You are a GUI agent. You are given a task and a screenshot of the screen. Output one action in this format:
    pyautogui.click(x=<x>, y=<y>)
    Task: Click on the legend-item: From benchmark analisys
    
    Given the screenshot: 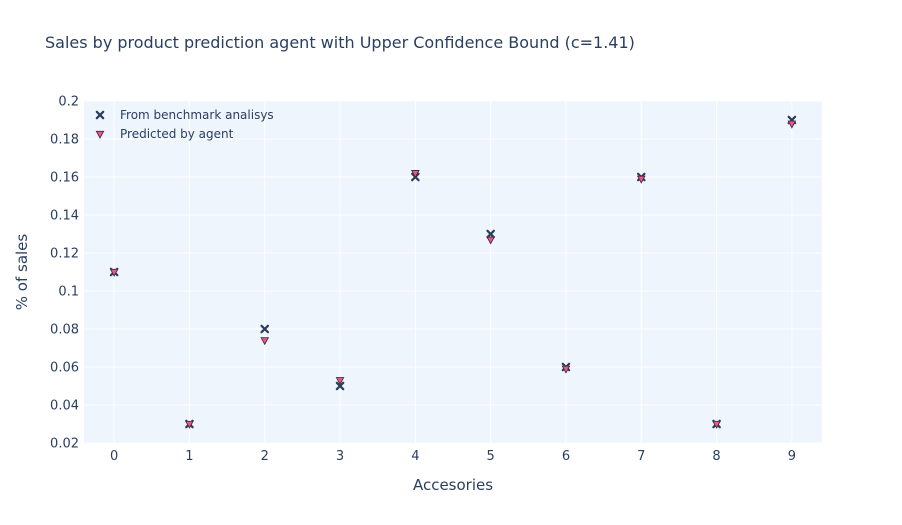 What is the action you would take?
    pyautogui.click(x=185, y=115)
    